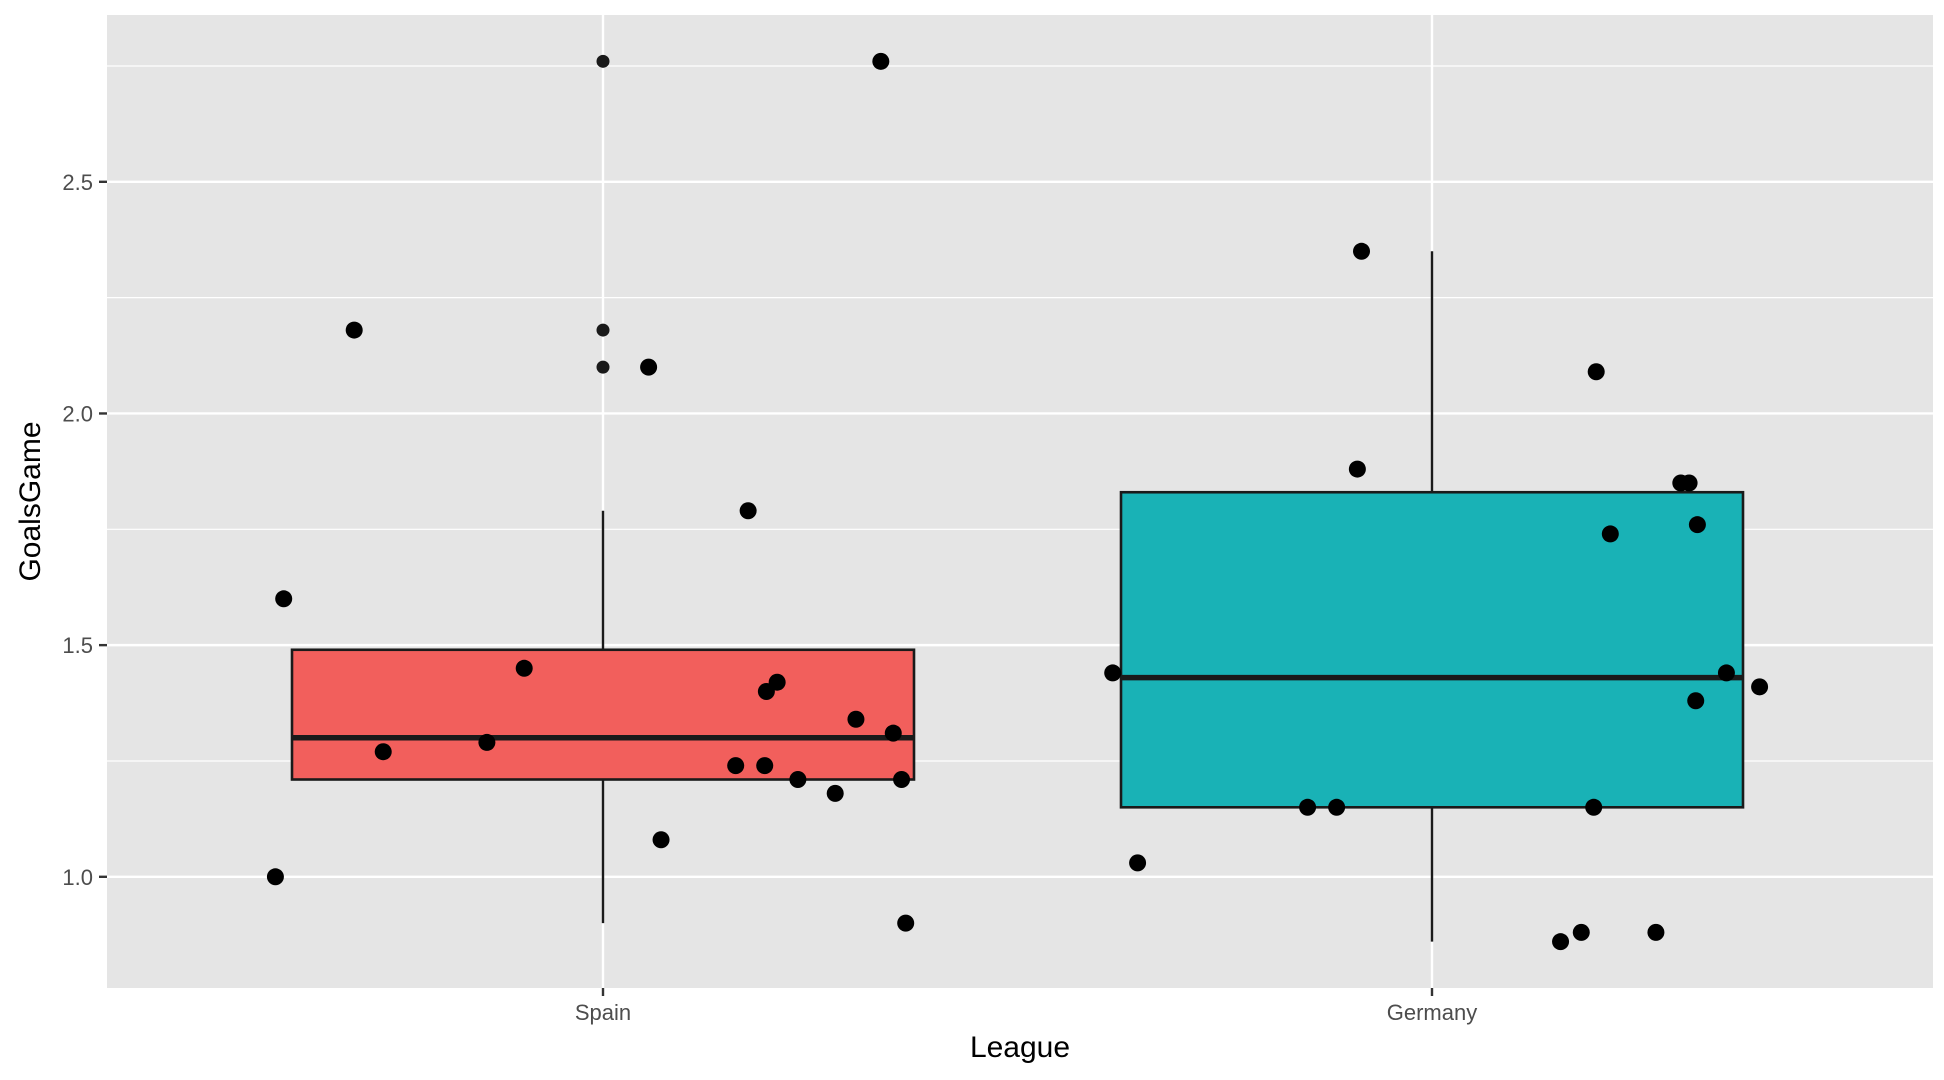 The width and height of the screenshot is (1944, 1080). Describe the element at coordinates (30, 501) in the screenshot. I see `y-axis-title: GoalsGame` at that location.